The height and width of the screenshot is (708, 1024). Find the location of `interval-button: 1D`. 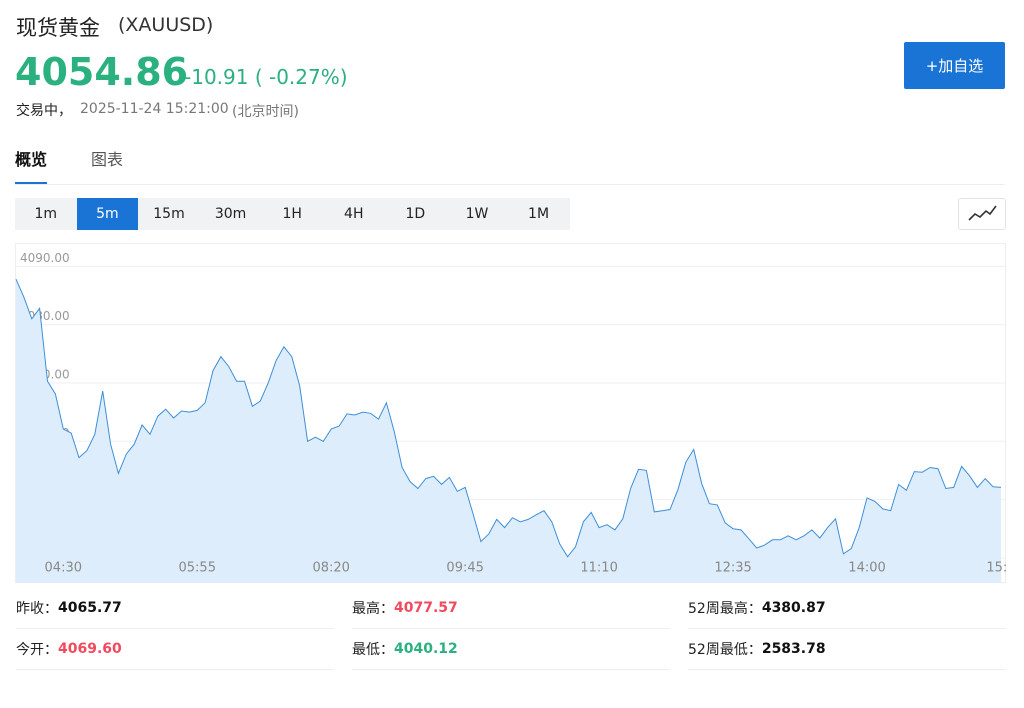

interval-button: 1D is located at coordinates (415, 214).